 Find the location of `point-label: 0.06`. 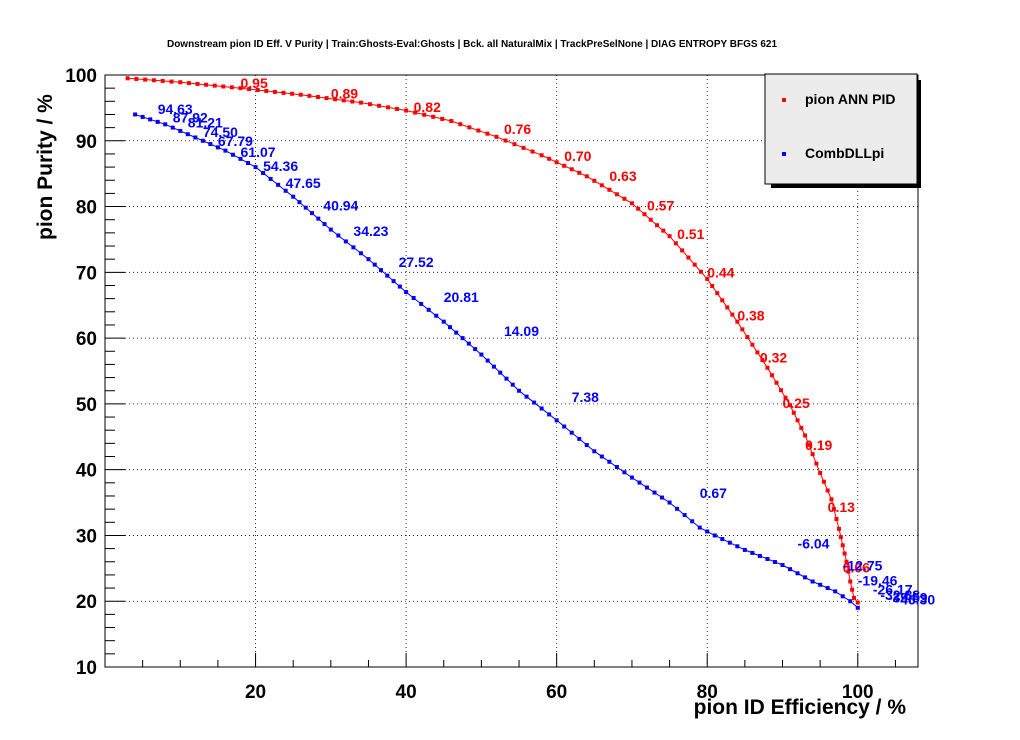

point-label: 0.06 is located at coordinates (856, 567).